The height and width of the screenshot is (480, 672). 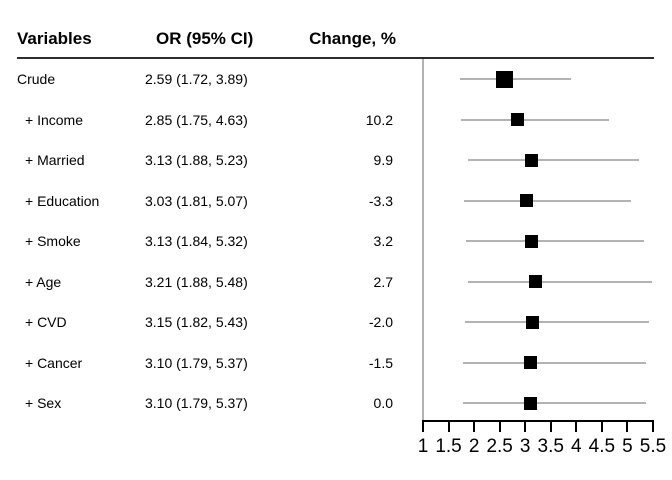 I want to click on x-axis-line, so click(x=538, y=421).